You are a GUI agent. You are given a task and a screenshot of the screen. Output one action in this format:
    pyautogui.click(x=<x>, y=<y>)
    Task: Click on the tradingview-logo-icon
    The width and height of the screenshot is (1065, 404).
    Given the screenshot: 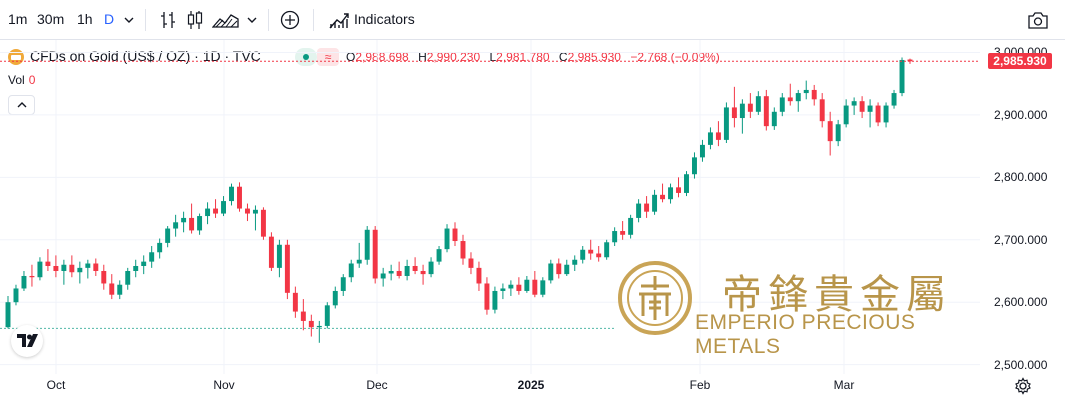 What is the action you would take?
    pyautogui.click(x=27, y=340)
    